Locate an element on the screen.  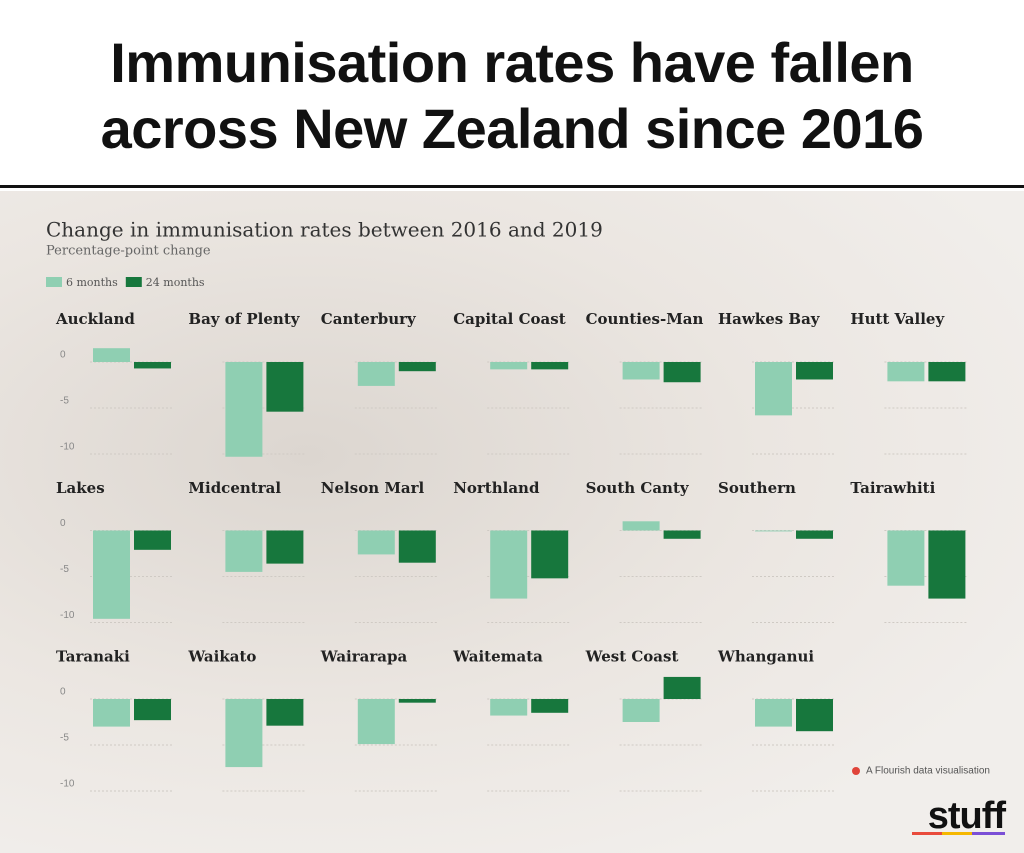
panel-title: Lakes is located at coordinates (80, 488).